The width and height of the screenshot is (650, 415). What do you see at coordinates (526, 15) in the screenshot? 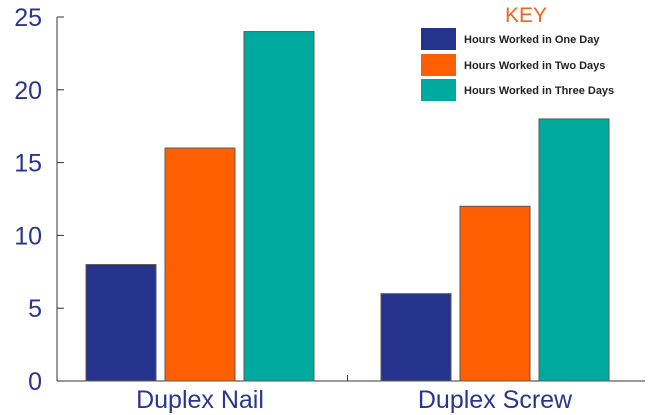
I see `legend-title: KEY` at bounding box center [526, 15].